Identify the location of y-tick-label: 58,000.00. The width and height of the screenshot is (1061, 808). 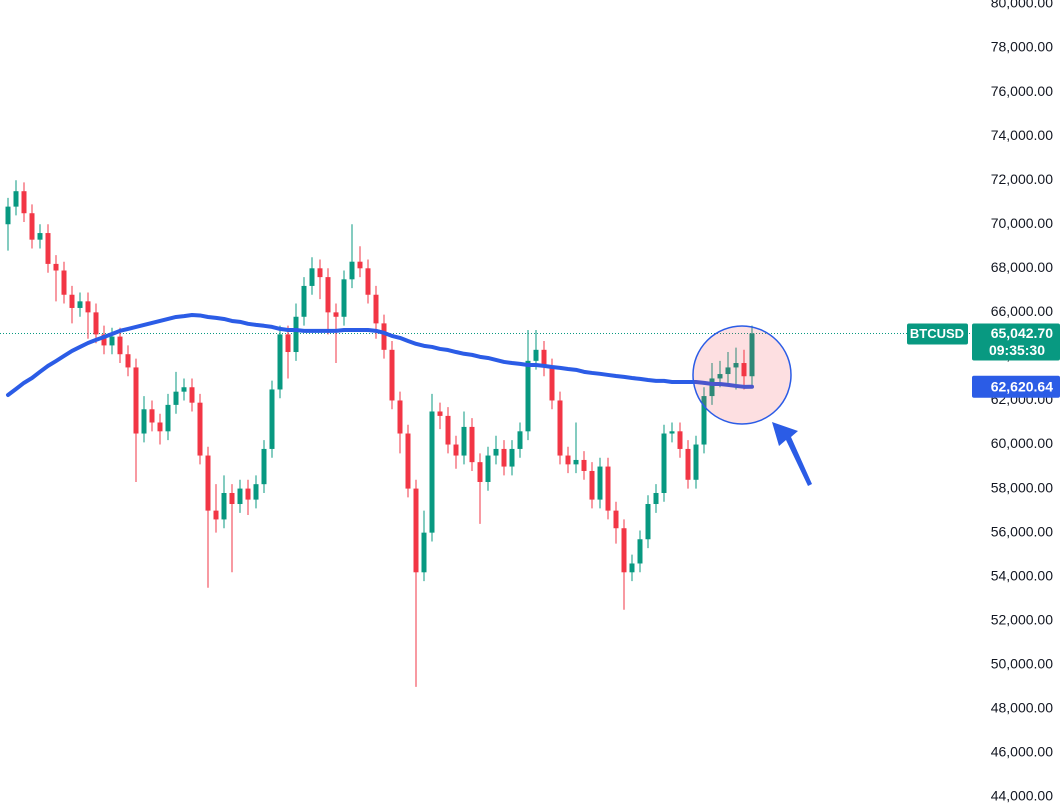
(1022, 487).